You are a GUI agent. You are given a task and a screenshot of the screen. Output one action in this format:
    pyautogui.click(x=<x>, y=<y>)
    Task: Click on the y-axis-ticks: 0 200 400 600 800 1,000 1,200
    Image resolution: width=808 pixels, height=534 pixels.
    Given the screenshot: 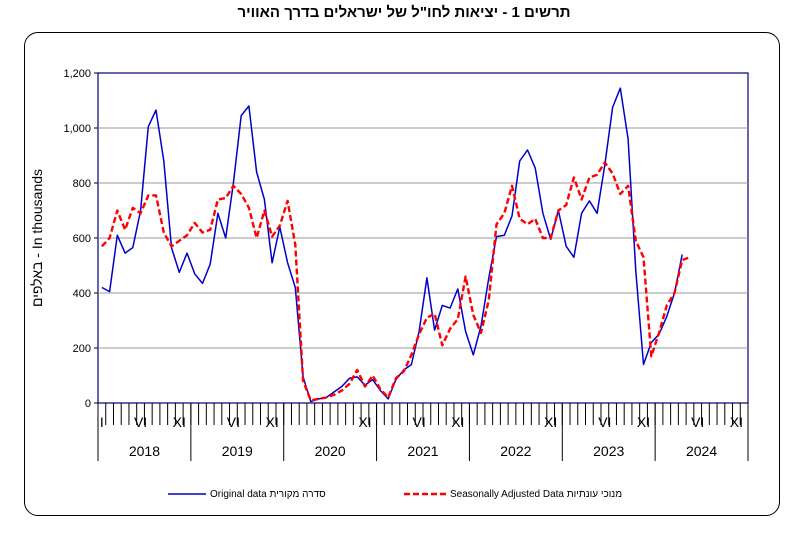 What is the action you would take?
    pyautogui.click(x=80, y=239)
    